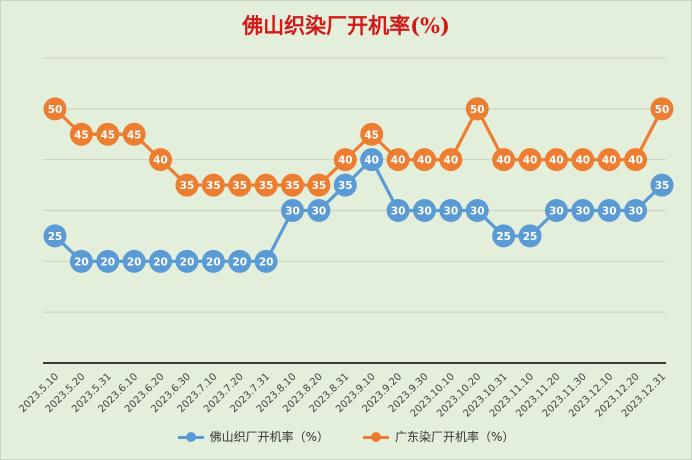 The width and height of the screenshot is (692, 460). I want to click on legend: 佛山织厂开机率（%） 广东染厂开机率（%）, so click(346, 436).